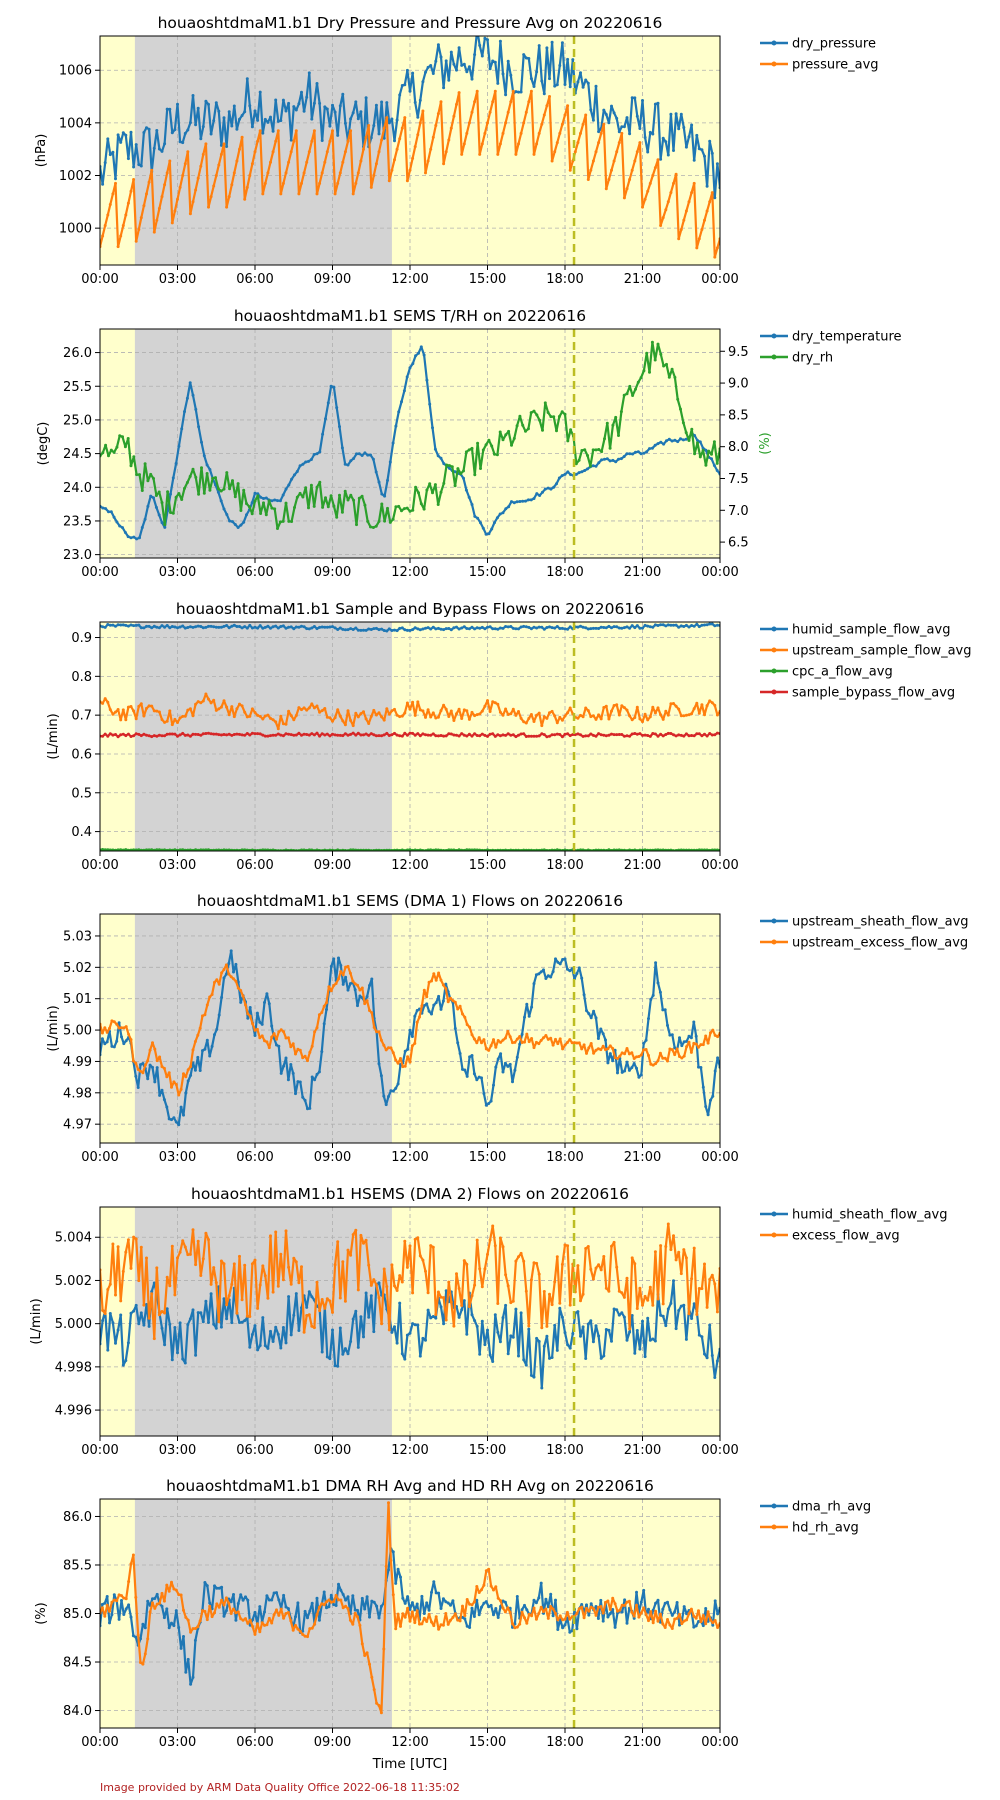 This screenshot has width=1000, height=1800. I want to click on x-tick-label: 09:00, so click(332, 572).